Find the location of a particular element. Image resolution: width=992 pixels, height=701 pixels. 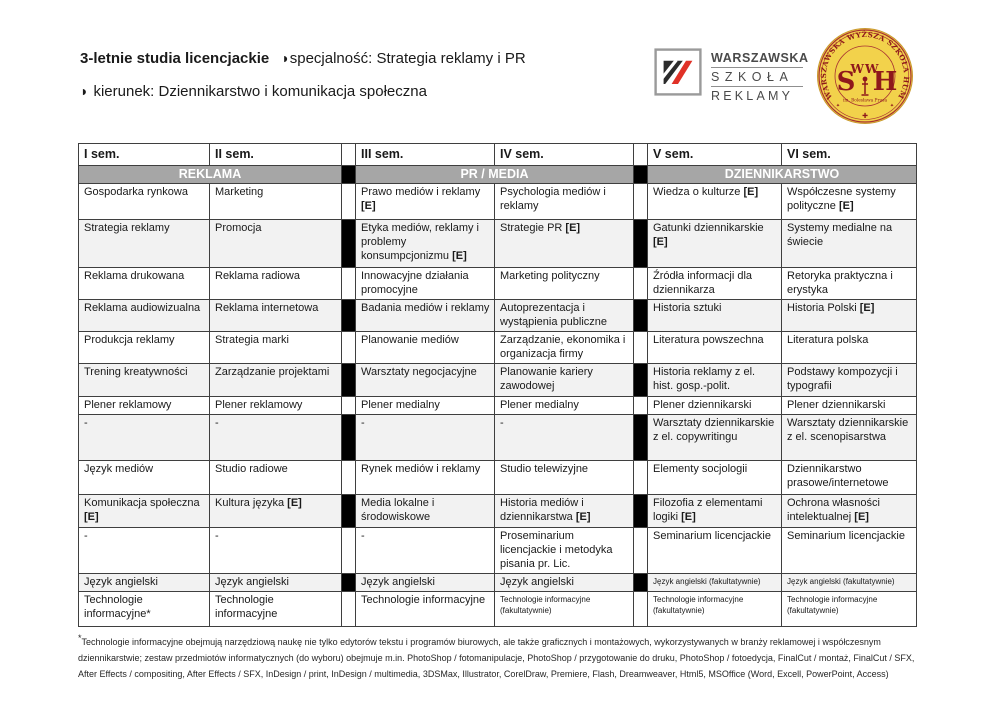

group-header-row: REKLAMA PR / MEDIA DZIENNIKARSTWO is located at coordinates (497, 174).